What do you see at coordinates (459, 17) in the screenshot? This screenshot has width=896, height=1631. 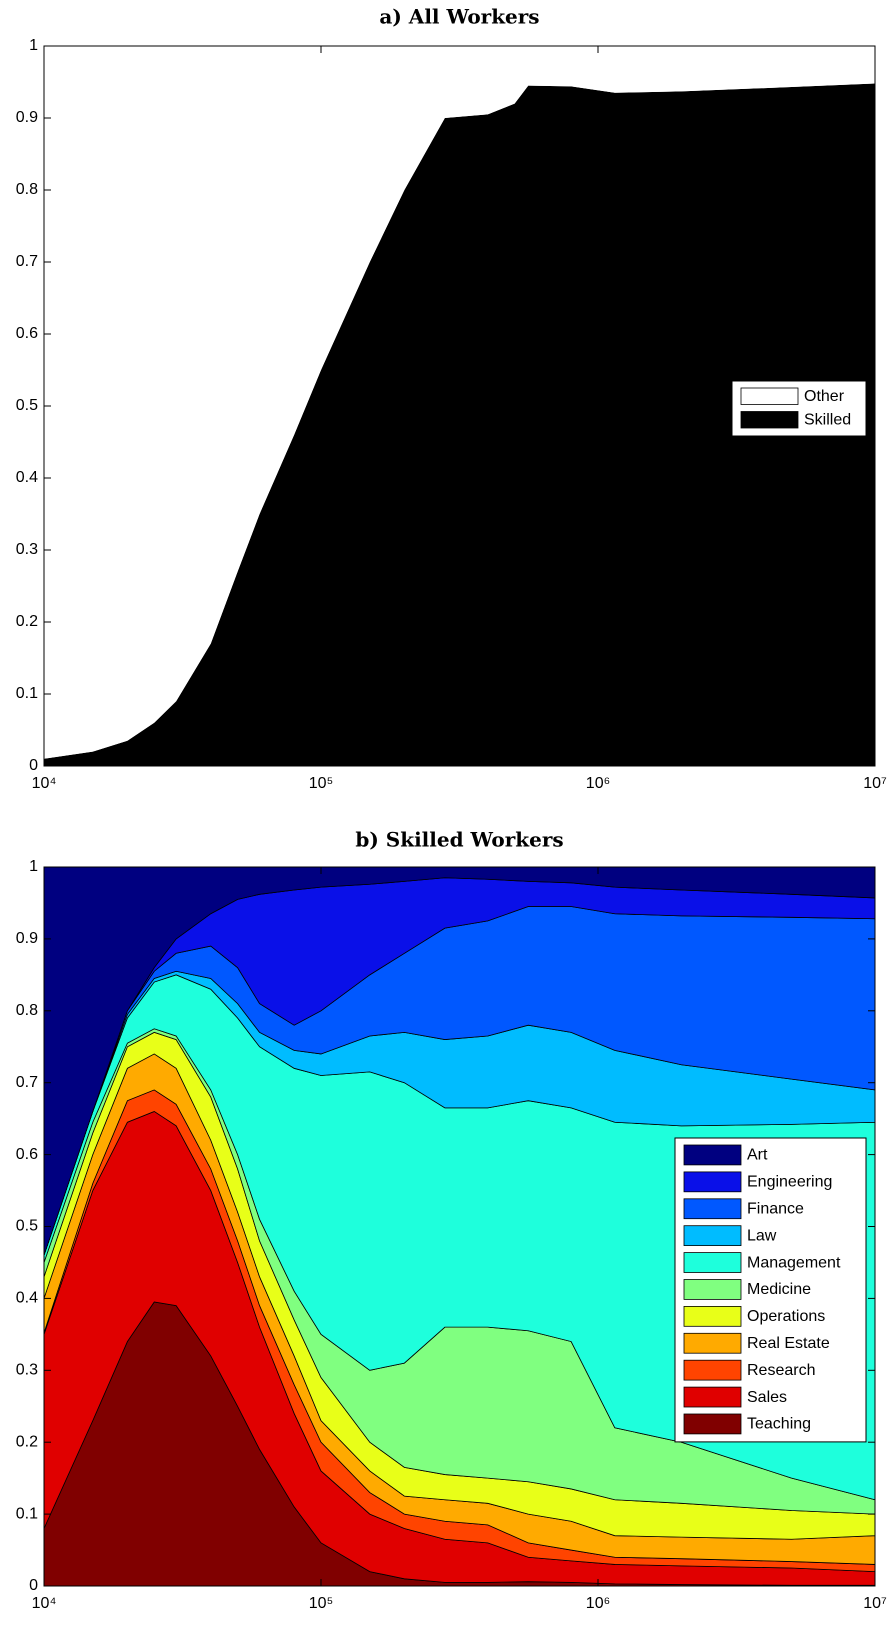 I see `chart-title: a) All Workers` at bounding box center [459, 17].